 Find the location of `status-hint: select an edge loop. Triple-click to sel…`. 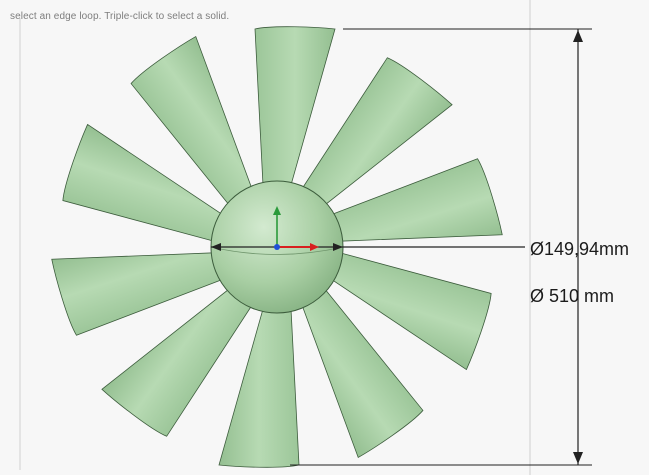

status-hint: select an edge loop. Triple-click to sel… is located at coordinates (120, 16).